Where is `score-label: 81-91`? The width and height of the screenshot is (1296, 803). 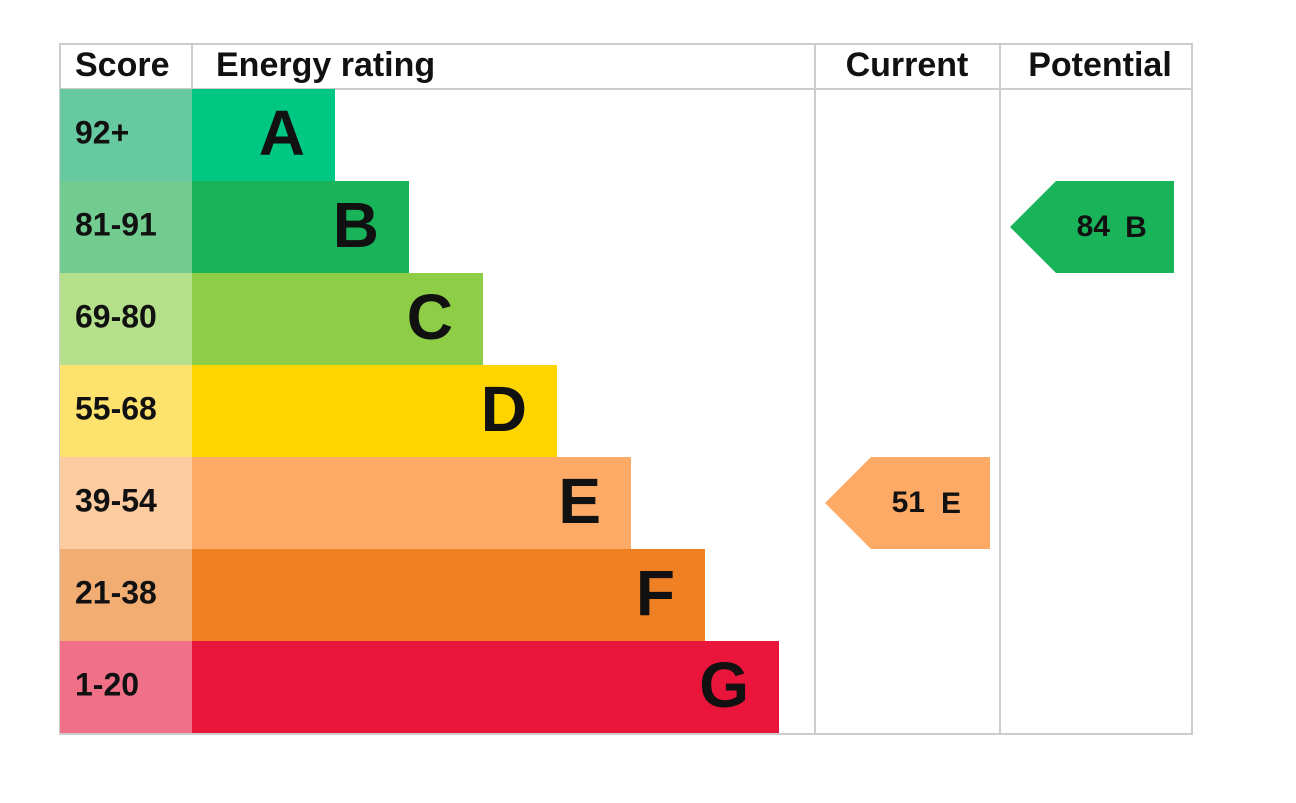 score-label: 81-91 is located at coordinates (116, 224).